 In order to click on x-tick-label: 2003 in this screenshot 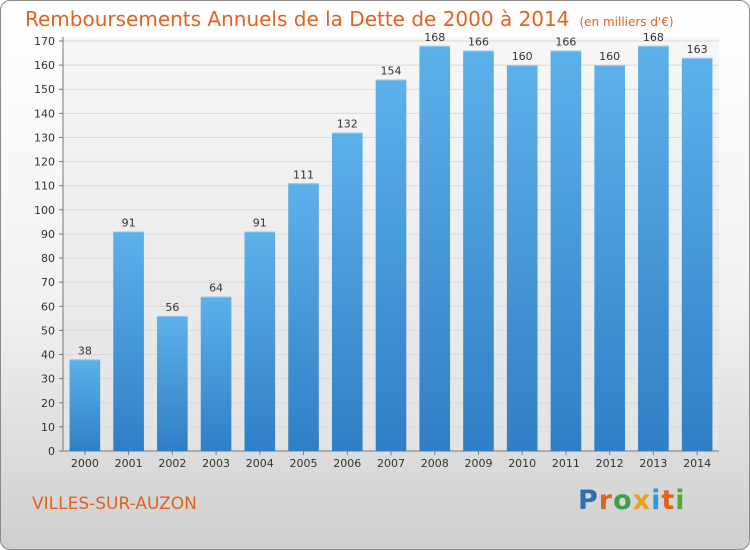, I will do `click(216, 463)`.